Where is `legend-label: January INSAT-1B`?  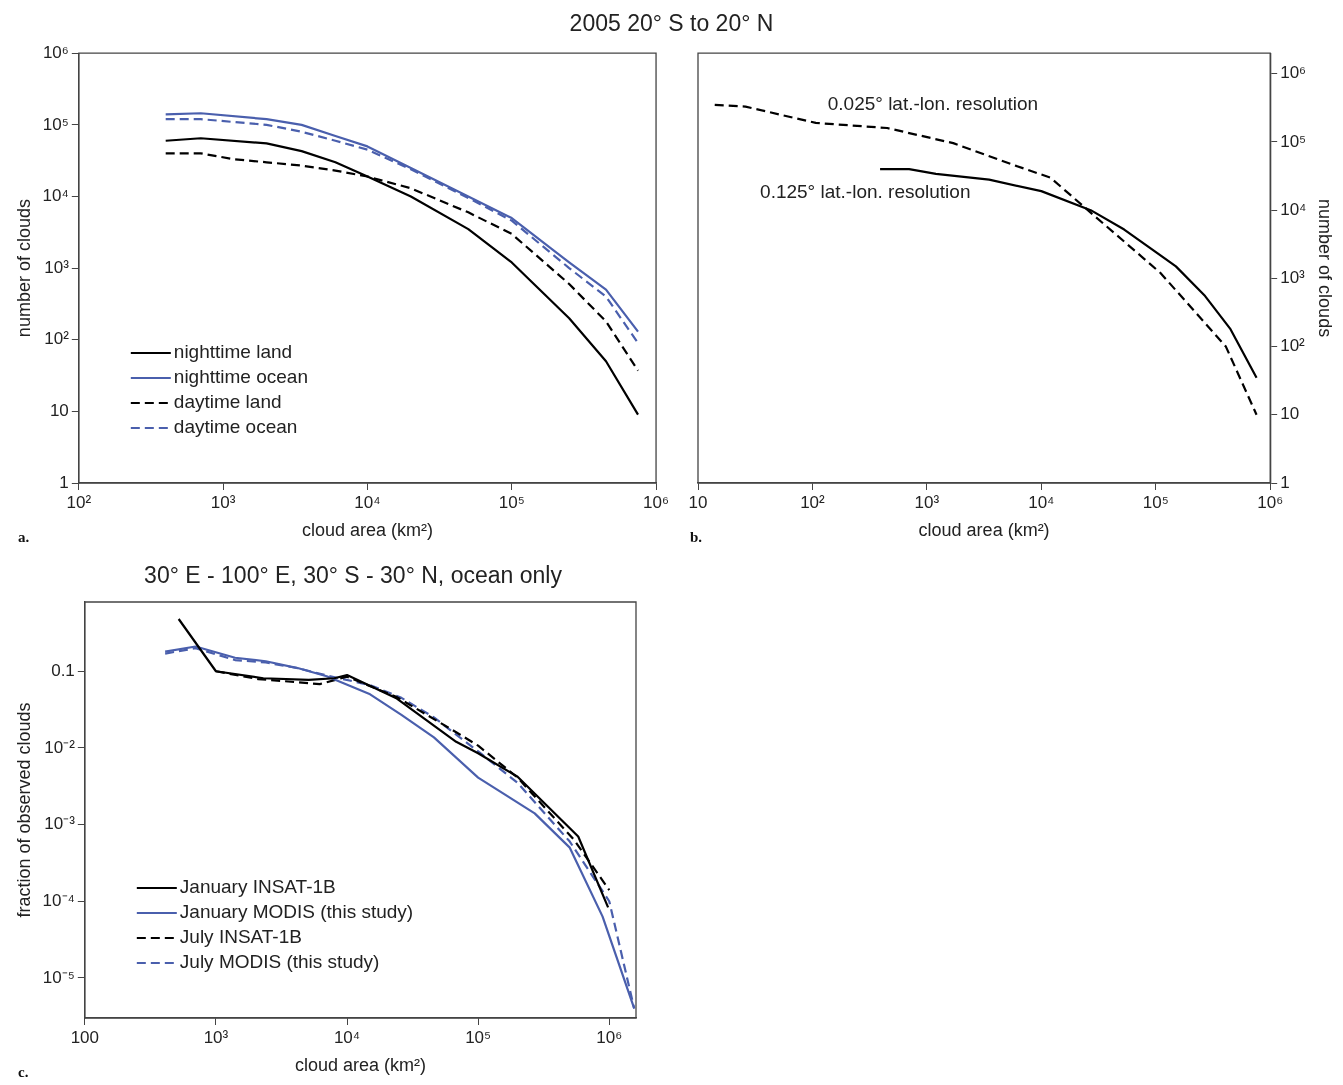 legend-label: January INSAT-1B is located at coordinates (257, 887).